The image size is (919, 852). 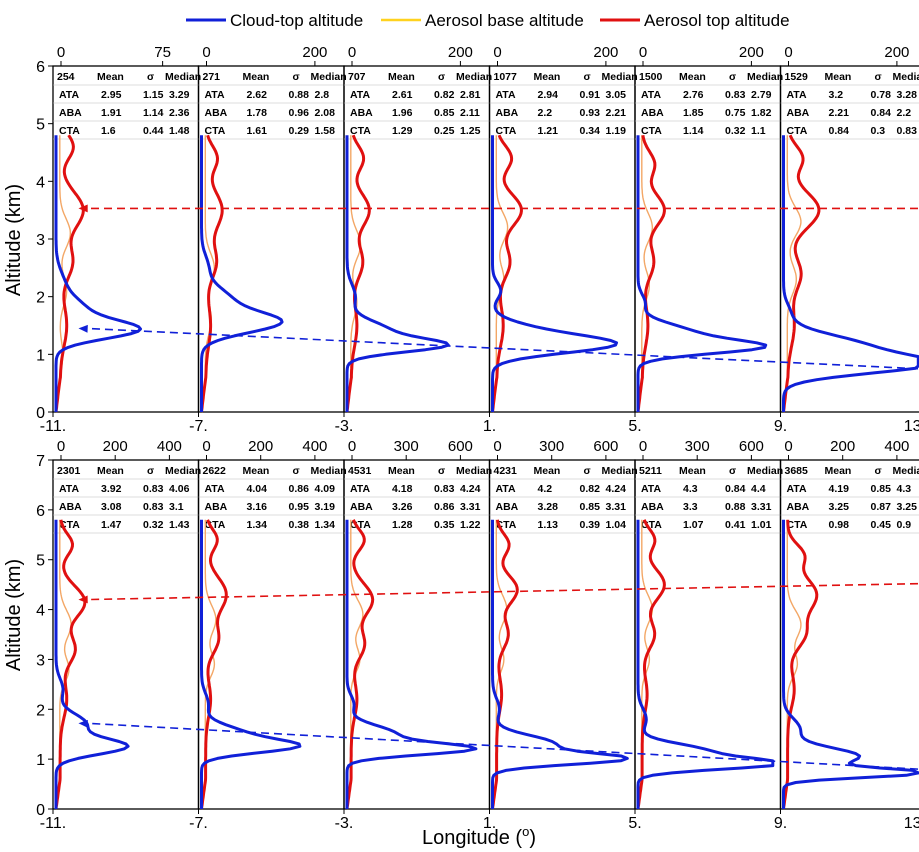 I want to click on table-cell: 0.82, so click(x=444, y=95).